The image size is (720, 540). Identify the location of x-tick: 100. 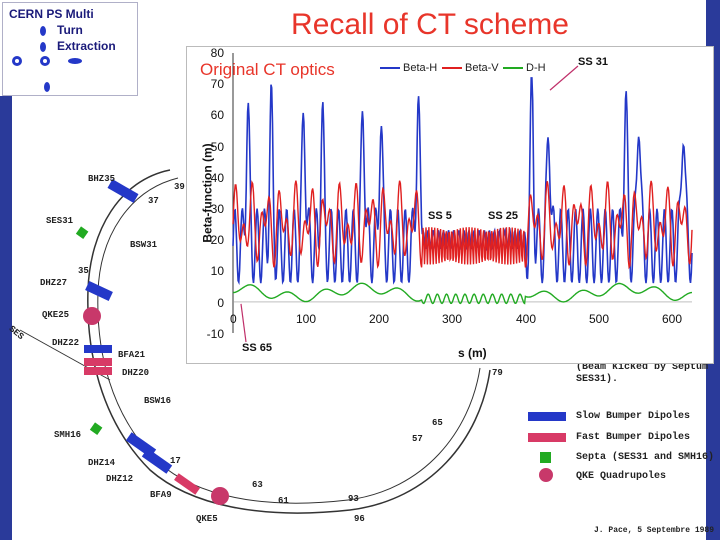
(306, 319).